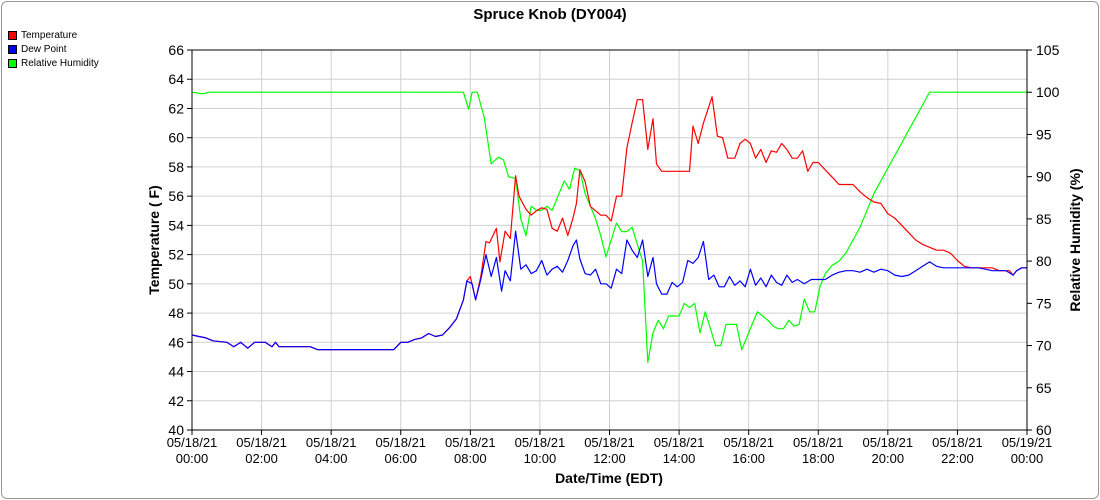  Describe the element at coordinates (679, 458) in the screenshot. I see `x-tick-label-time-7: 14:00` at that location.